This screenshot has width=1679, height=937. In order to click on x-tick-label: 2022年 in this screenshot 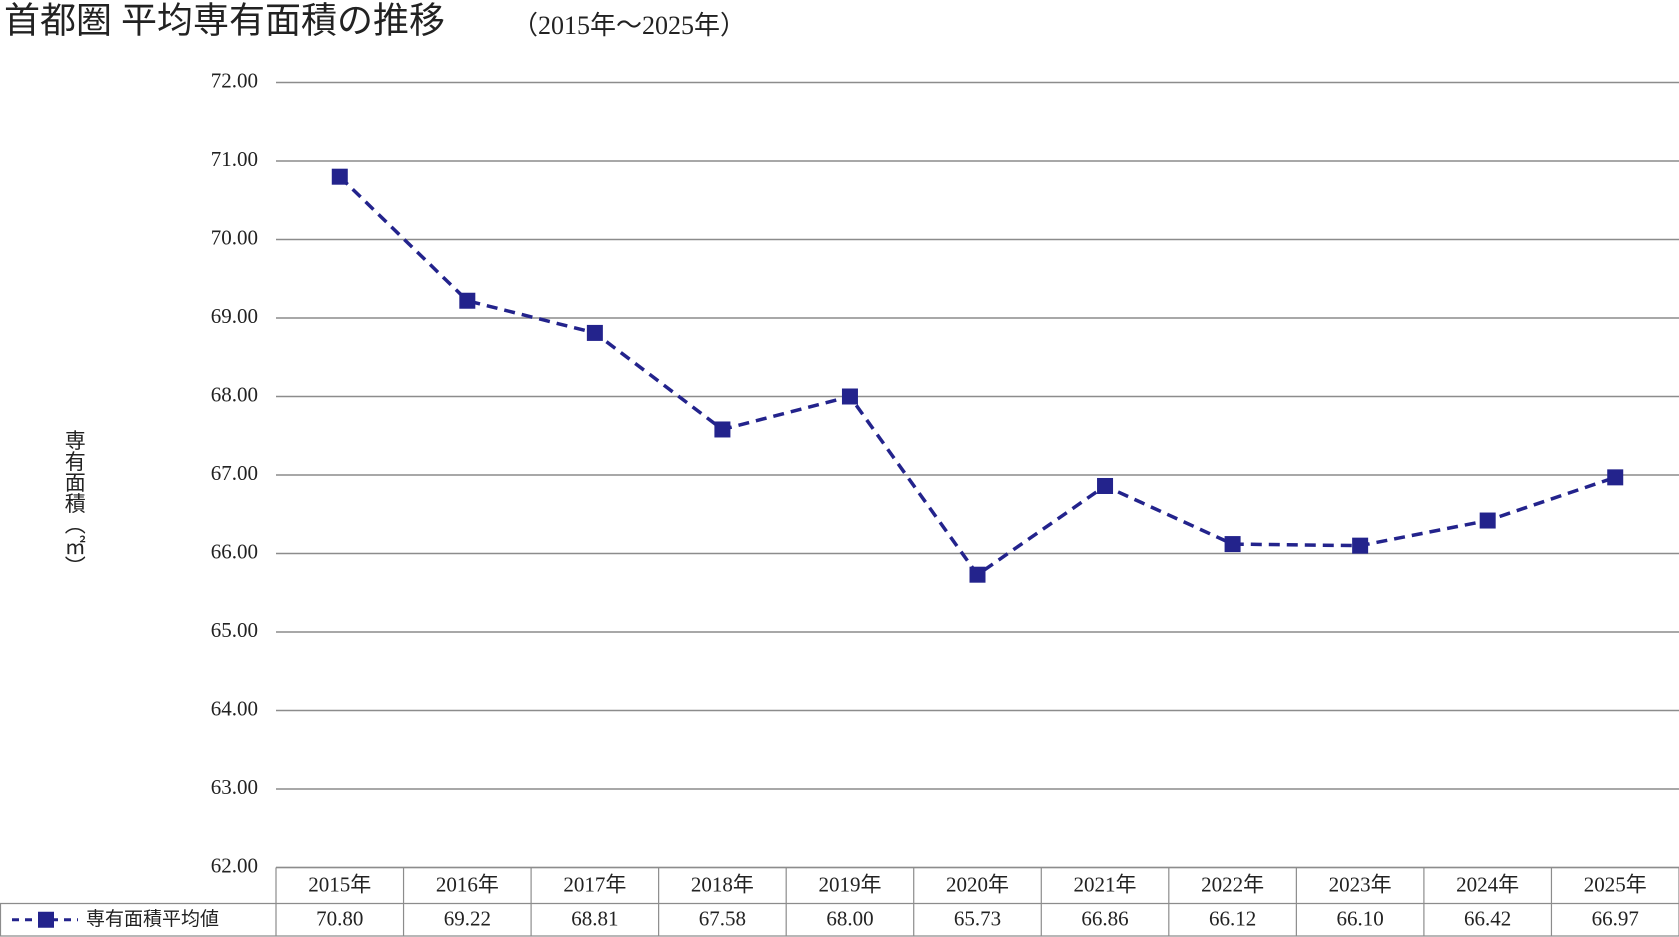, I will do `click(1232, 884)`.